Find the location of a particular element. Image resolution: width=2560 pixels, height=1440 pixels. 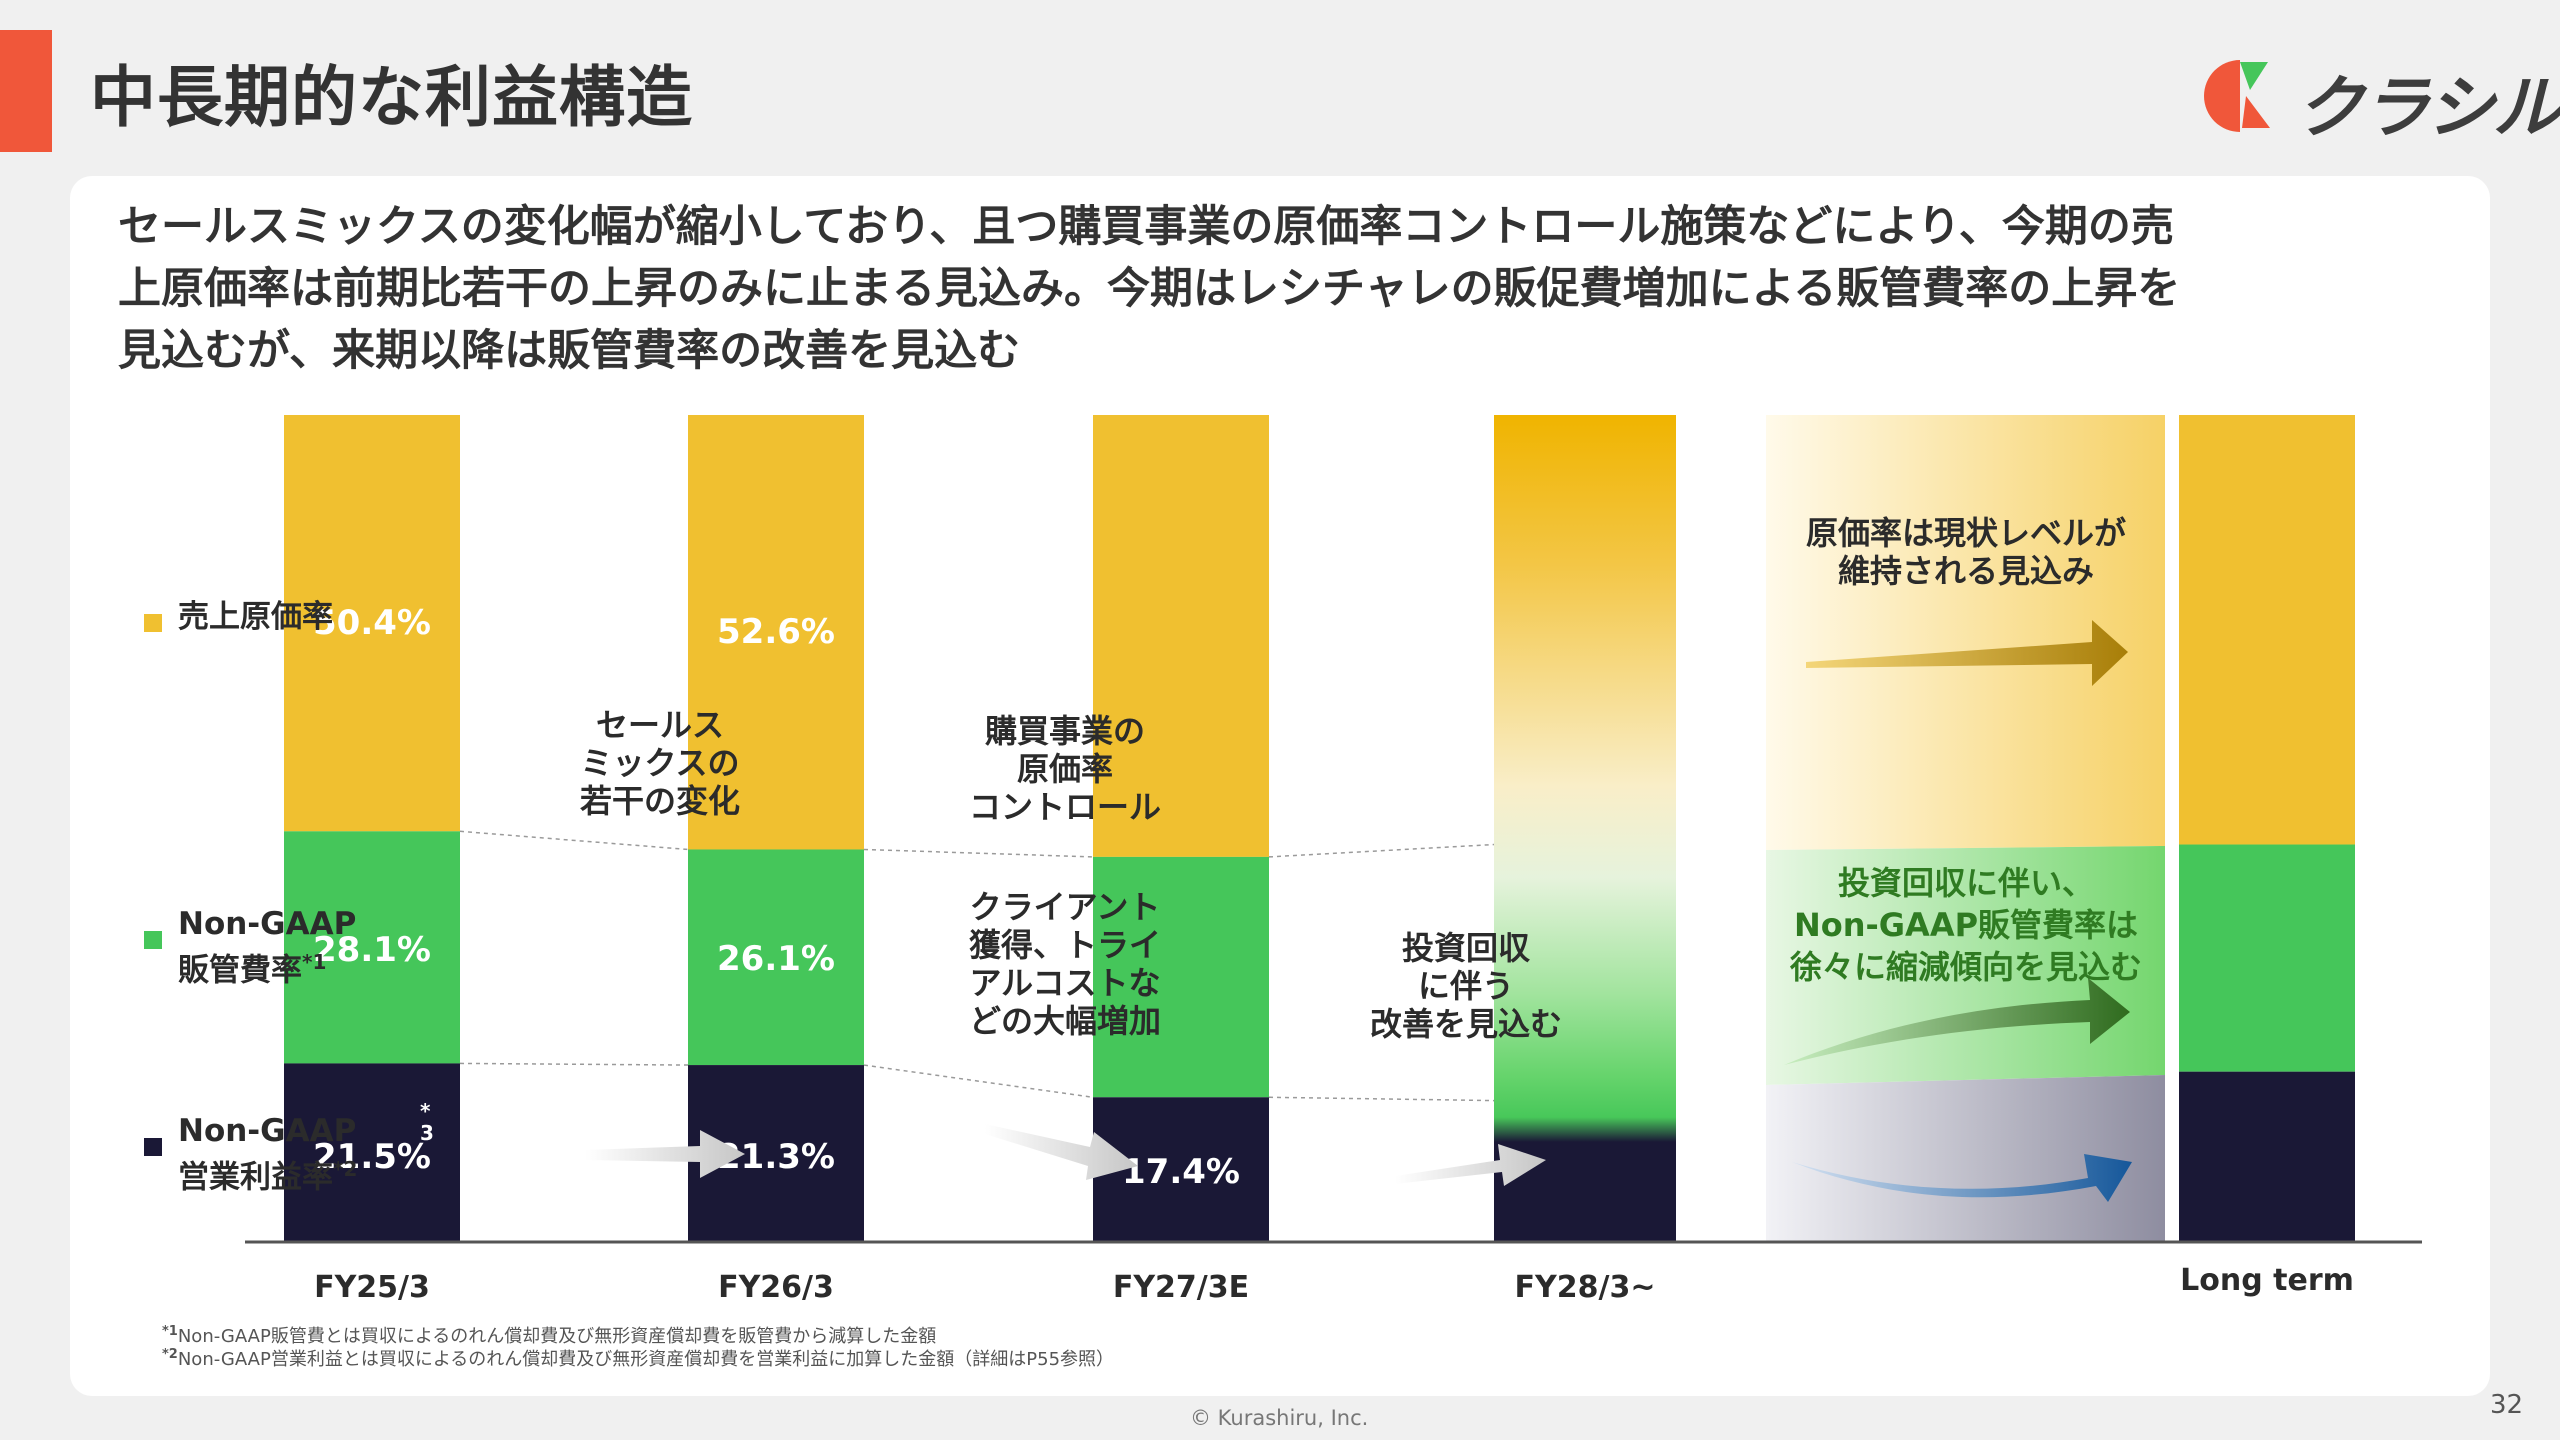

future-band-cogs is located at coordinates (1965, 632).